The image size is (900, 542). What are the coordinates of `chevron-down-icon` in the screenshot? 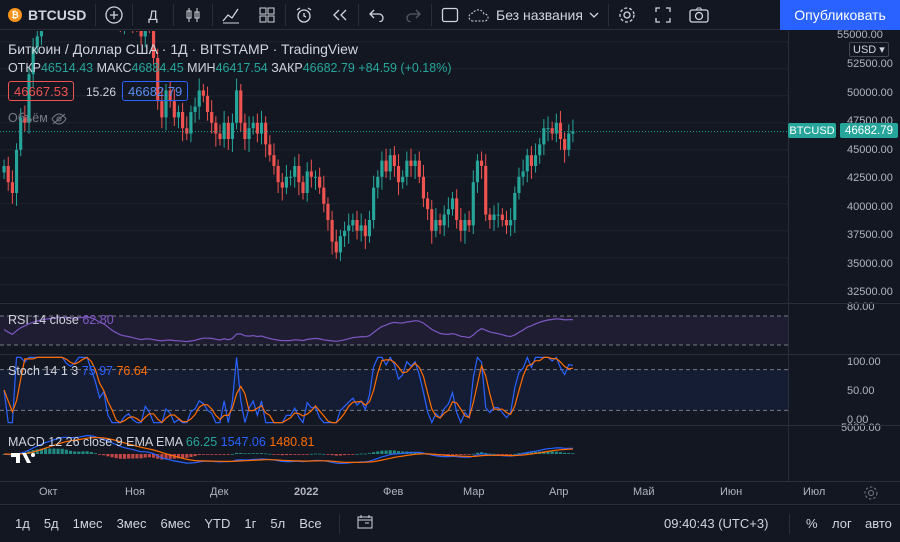 It's located at (594, 15).